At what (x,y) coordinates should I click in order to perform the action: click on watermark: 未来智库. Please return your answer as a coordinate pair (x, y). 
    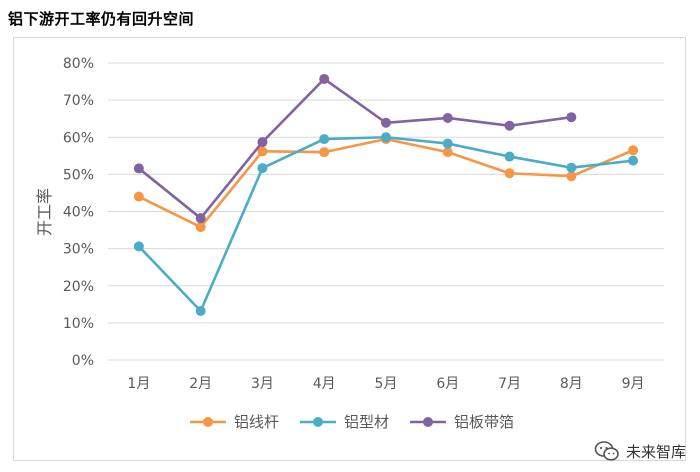
    Looking at the image, I should click on (640, 451).